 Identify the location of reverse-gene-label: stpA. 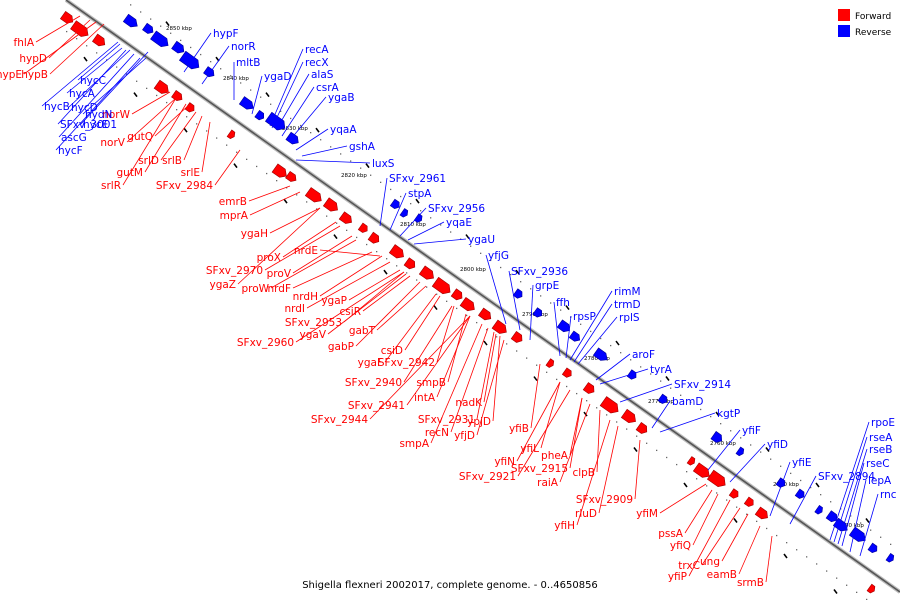
(420, 194).